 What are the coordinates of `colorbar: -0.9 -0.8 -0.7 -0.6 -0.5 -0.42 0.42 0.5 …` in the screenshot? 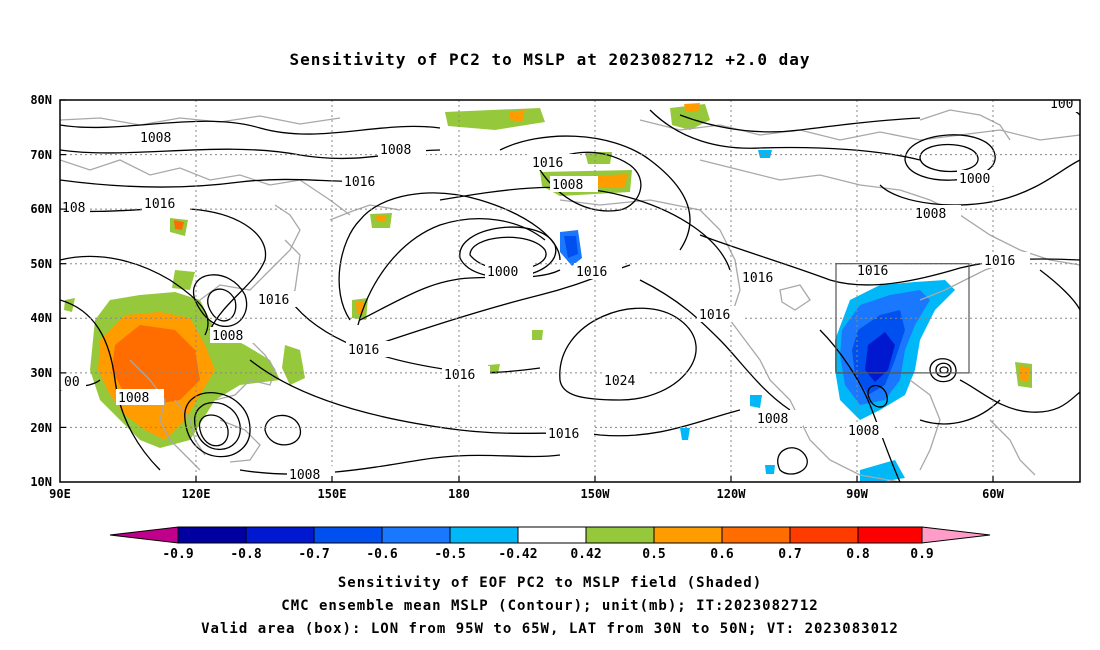 It's located at (550, 544).